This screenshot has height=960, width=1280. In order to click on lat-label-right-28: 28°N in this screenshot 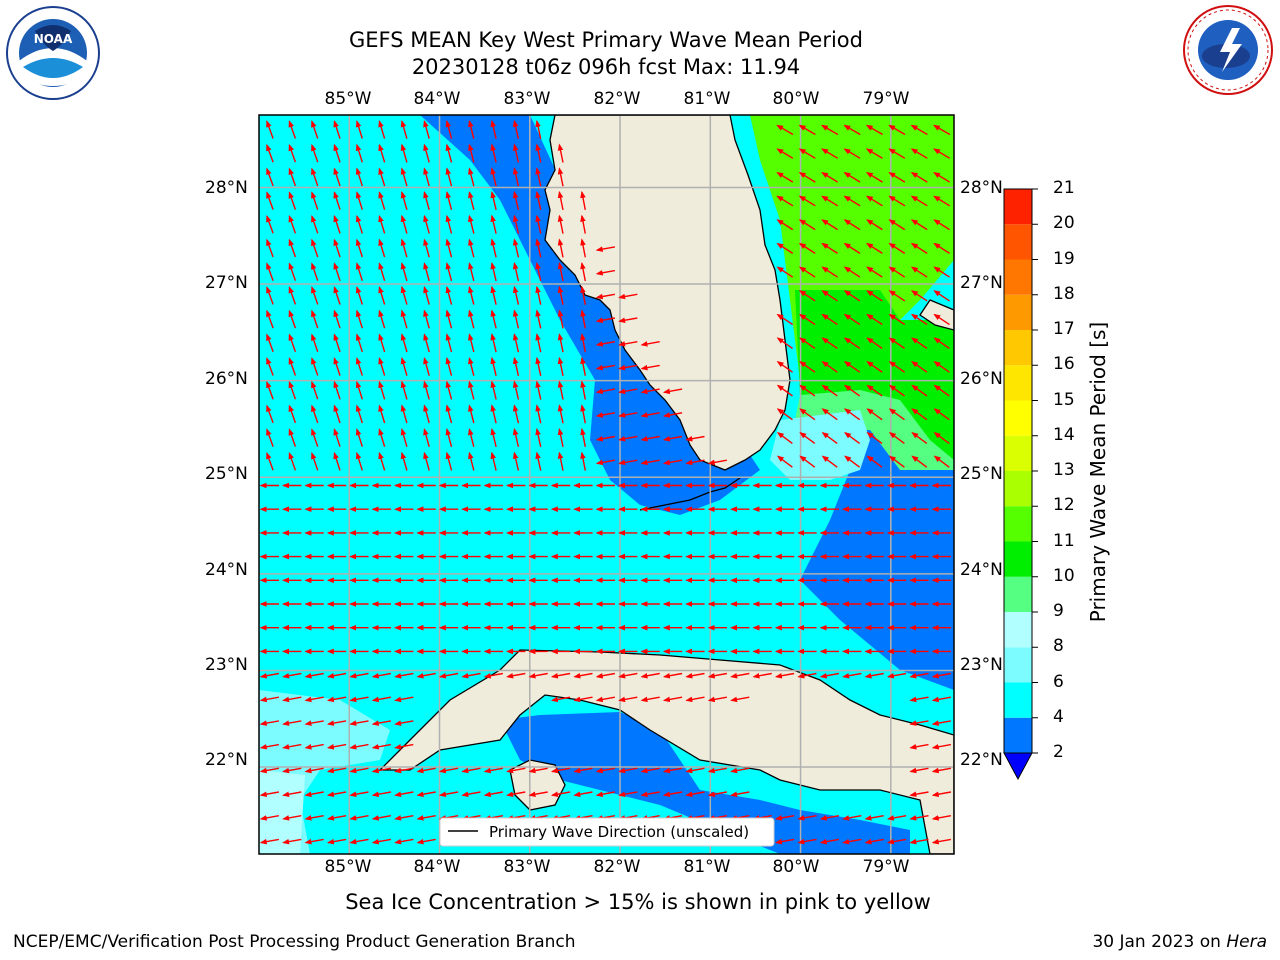, I will do `click(981, 188)`.